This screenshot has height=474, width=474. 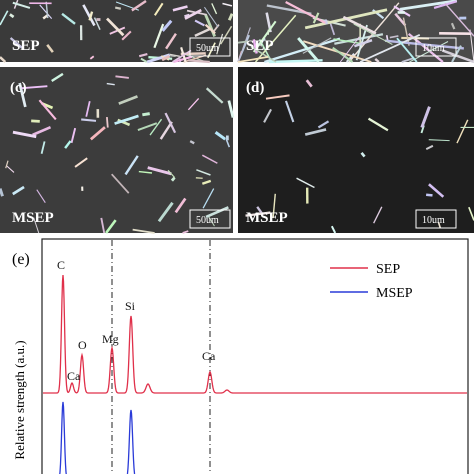 I want to click on scale-bar: 10um, so click(x=433, y=48).